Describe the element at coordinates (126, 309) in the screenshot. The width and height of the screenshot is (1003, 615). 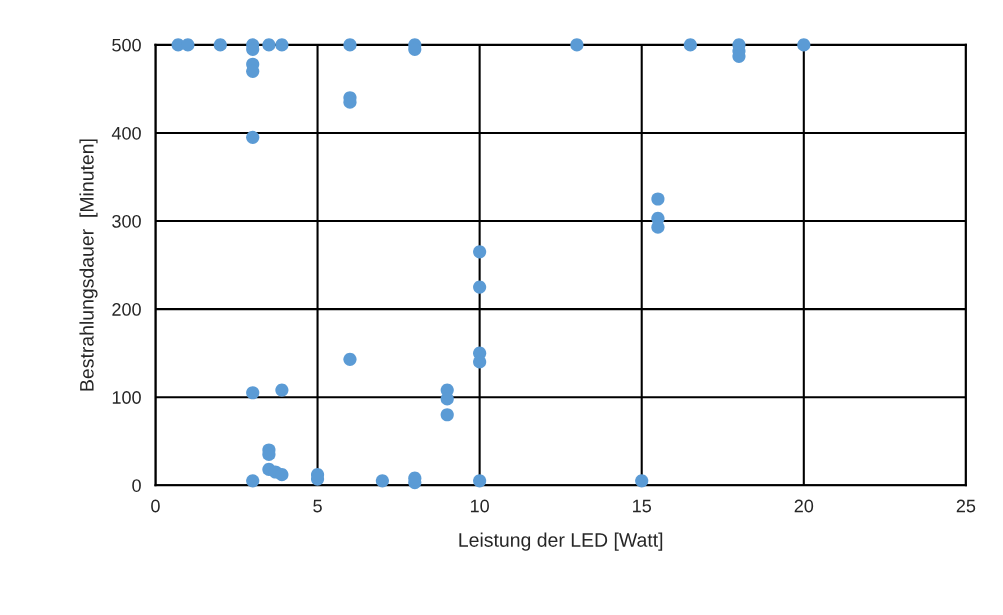
I see `y-tick-label: 200` at that location.